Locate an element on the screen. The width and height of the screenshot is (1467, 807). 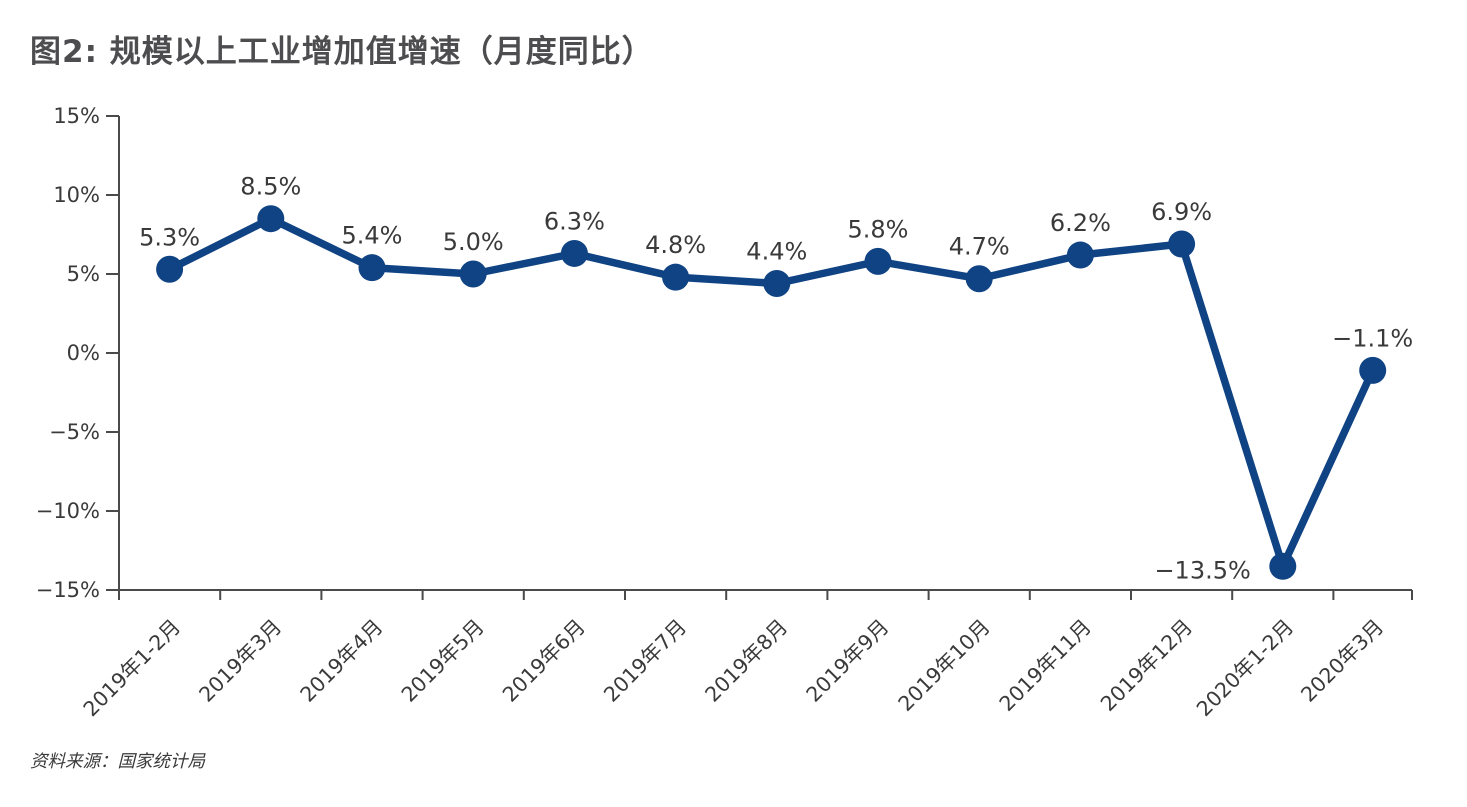
data-point-label: 6.9% is located at coordinates (1181, 212).